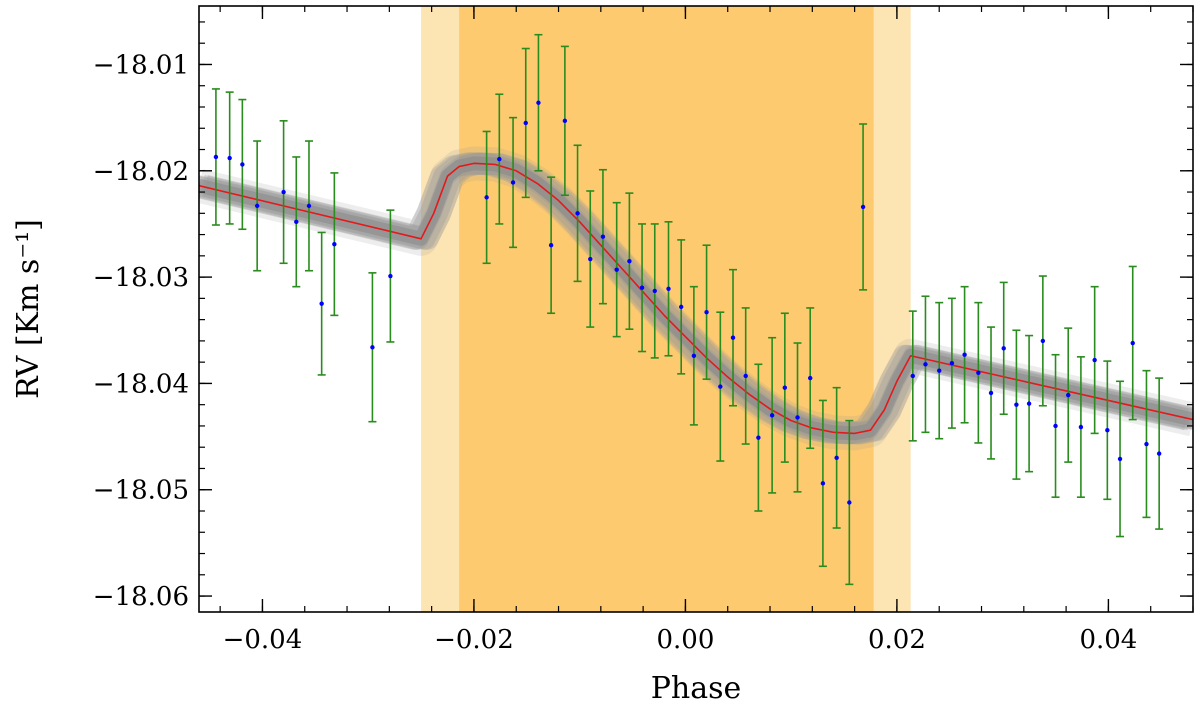  Describe the element at coordinates (897, 640) in the screenshot. I see `x-tick-label: 0.02` at that location.